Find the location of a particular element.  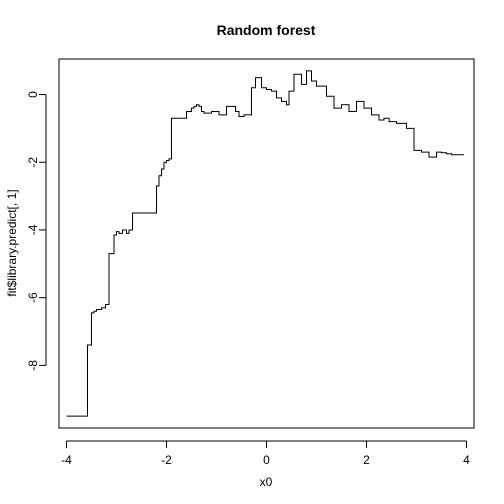

x-tick-label: -4 is located at coordinates (66, 460).